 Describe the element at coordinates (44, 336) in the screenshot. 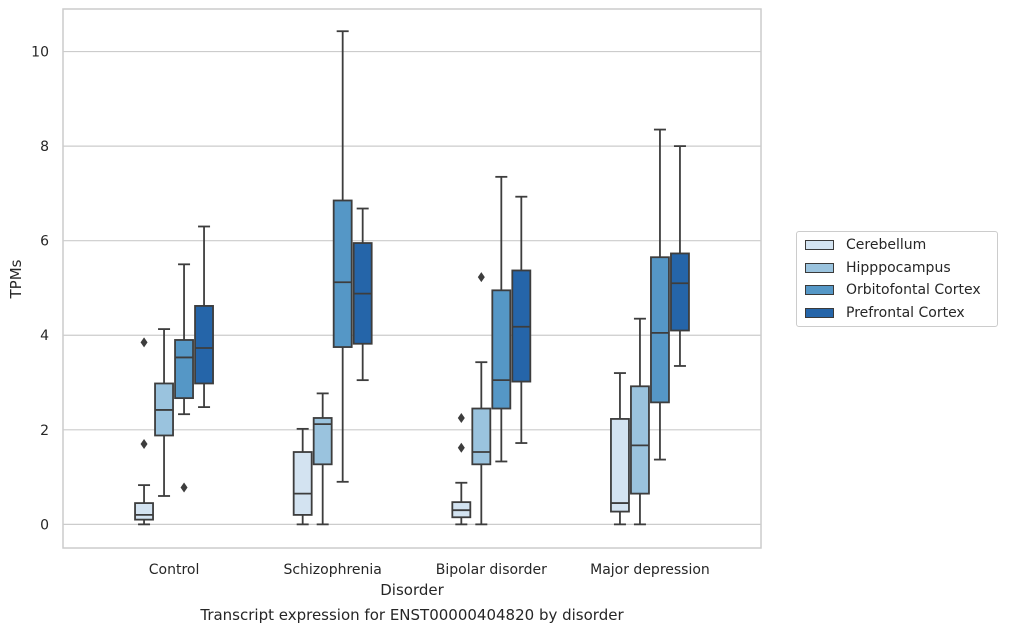

I see `y-tick-label: 4` at that location.